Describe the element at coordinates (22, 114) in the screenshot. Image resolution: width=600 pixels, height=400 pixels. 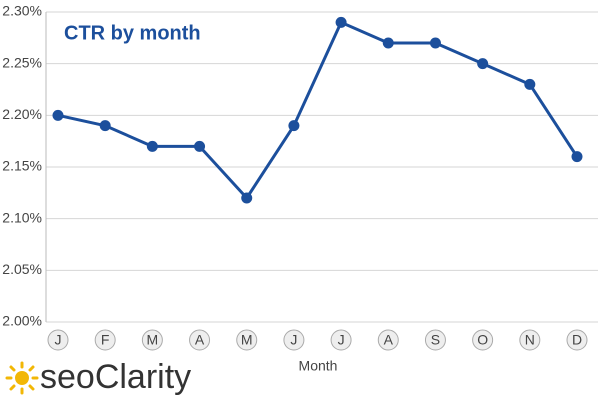
I see `y-tick-label: 2.20%` at that location.